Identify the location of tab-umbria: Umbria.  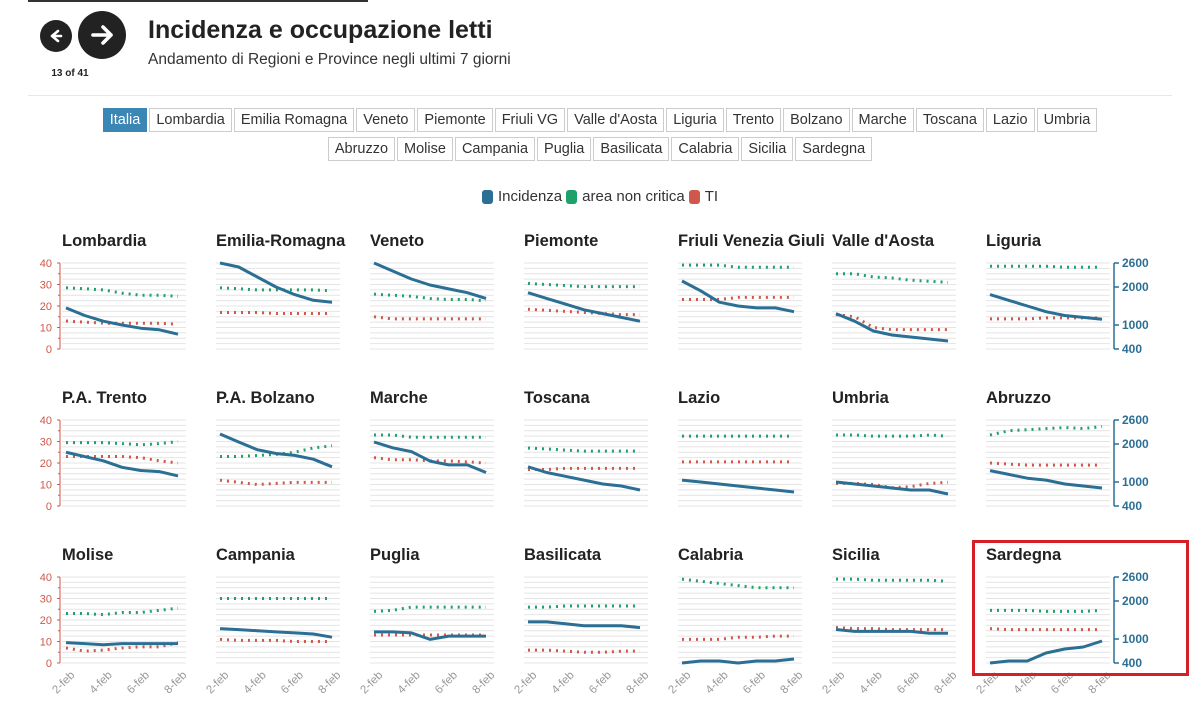
(1067, 120).